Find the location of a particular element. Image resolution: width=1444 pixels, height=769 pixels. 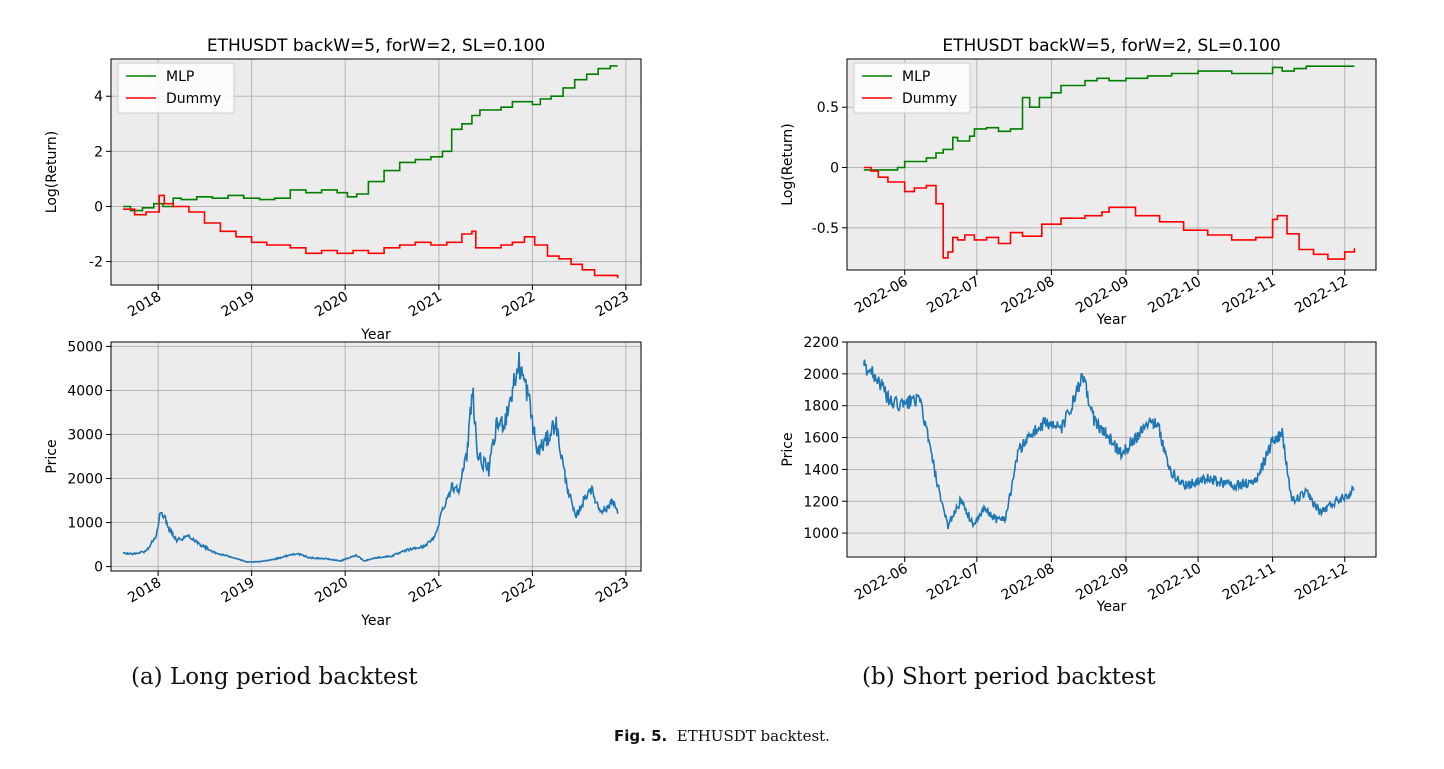

y-tick-label: 2200 is located at coordinates (821, 343).